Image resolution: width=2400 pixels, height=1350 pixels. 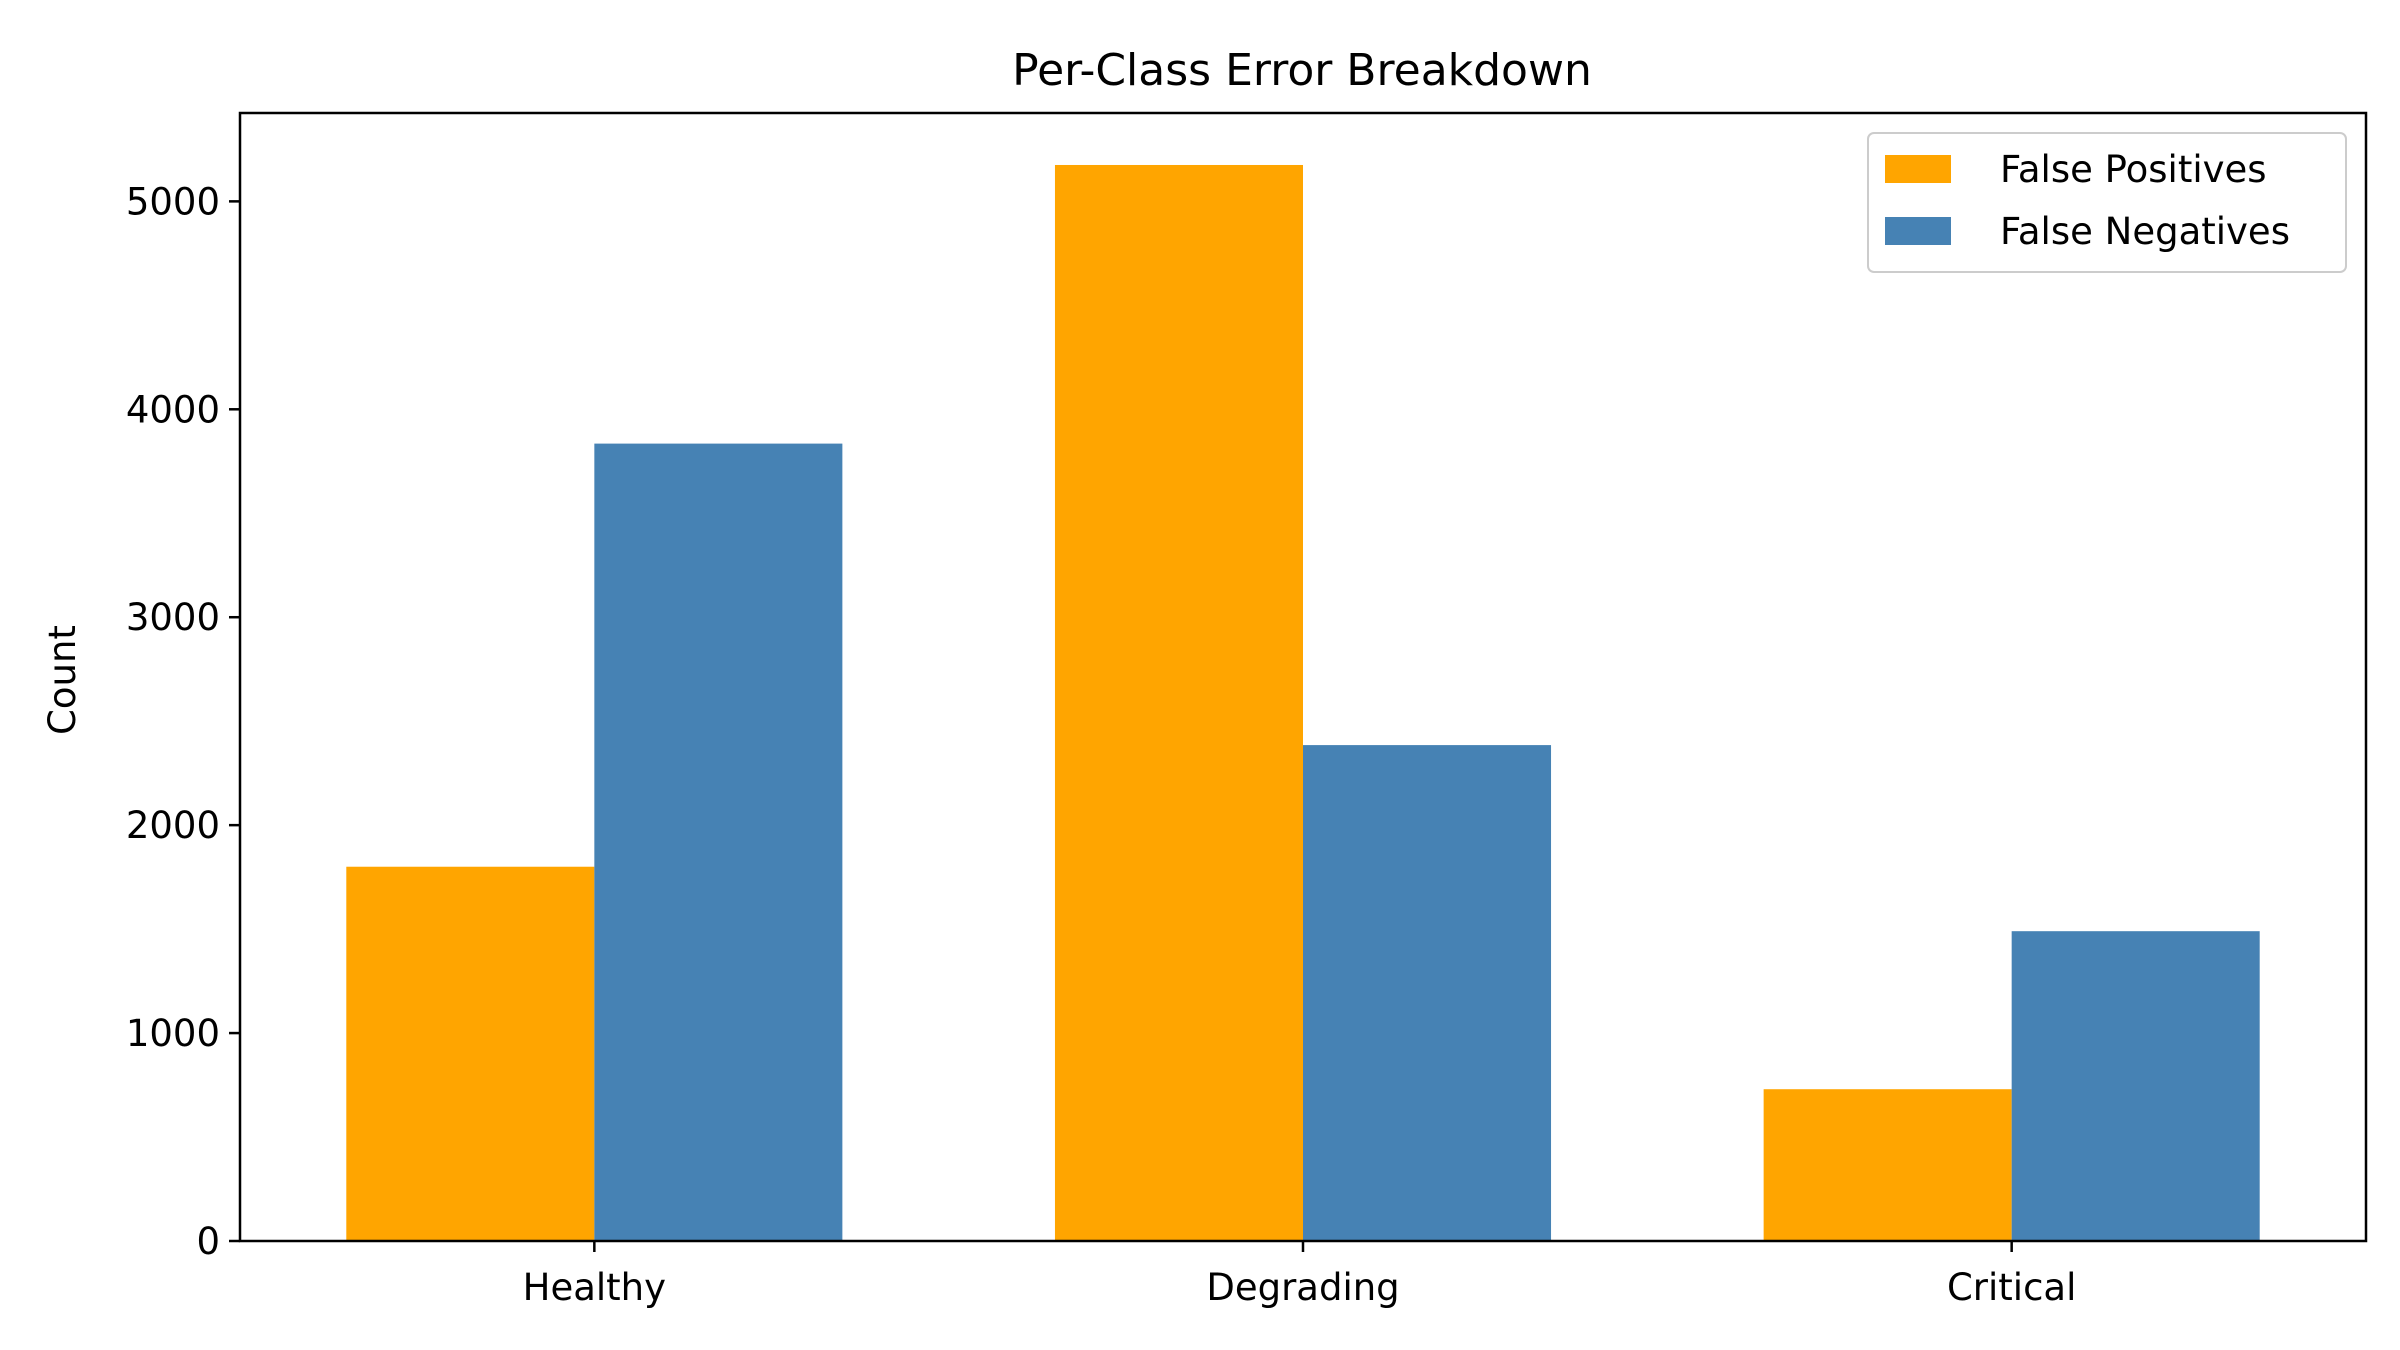 I want to click on legend-frame, so click(x=2107, y=202).